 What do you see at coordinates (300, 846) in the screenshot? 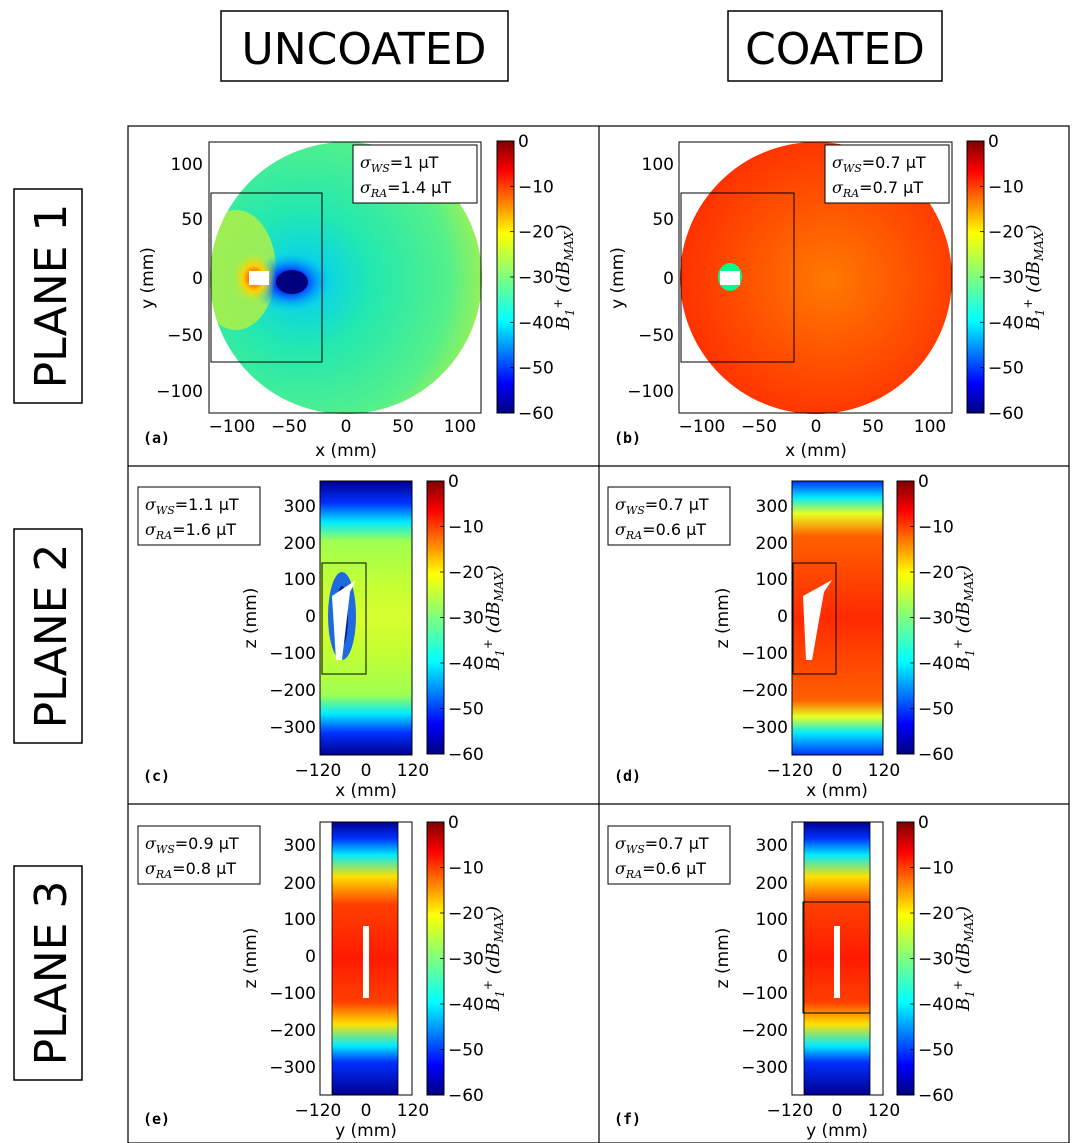
I see `e-ytick: 300` at bounding box center [300, 846].